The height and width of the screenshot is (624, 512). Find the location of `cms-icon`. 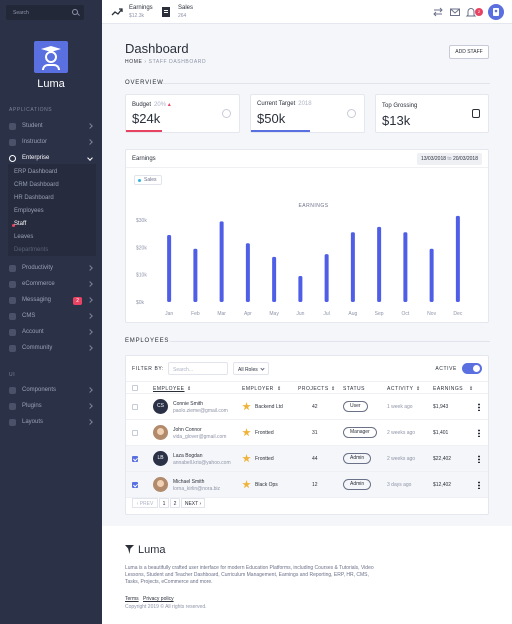

cms-icon is located at coordinates (12, 316).